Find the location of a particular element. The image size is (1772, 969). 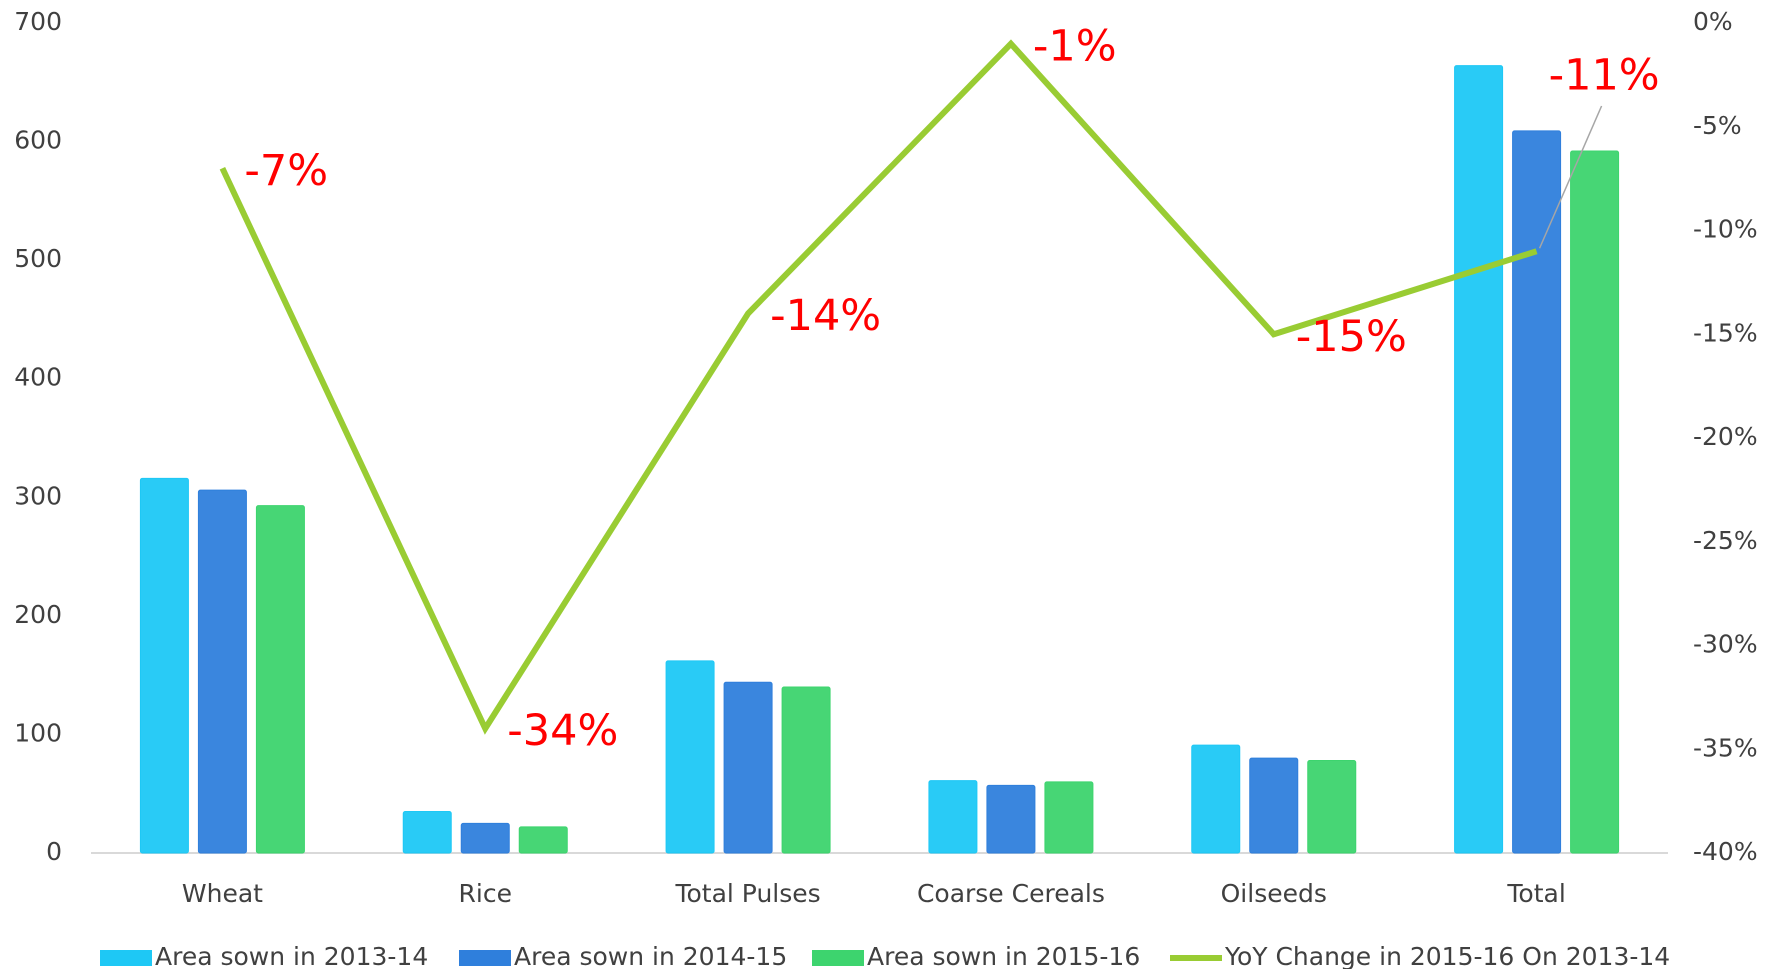

y-tick-label: 600 is located at coordinates (38, 140).